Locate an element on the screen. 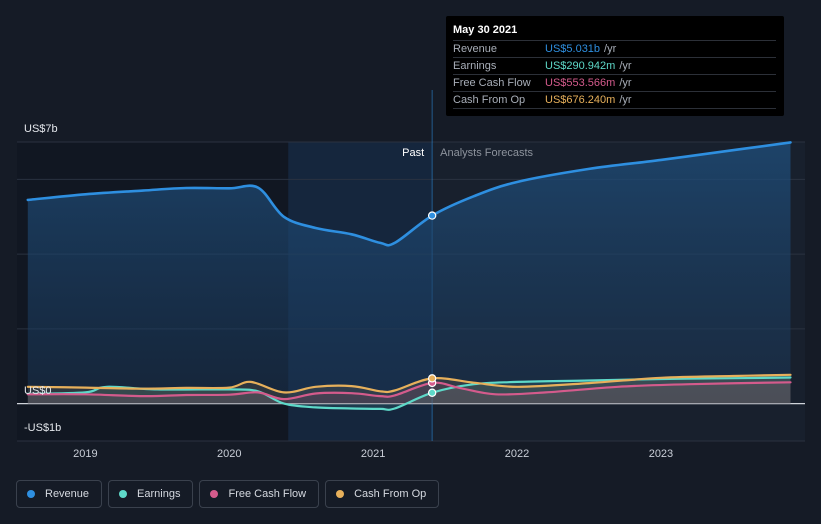 Image resolution: width=821 pixels, height=524 pixels. x-tick-label: 2021 is located at coordinates (373, 454).